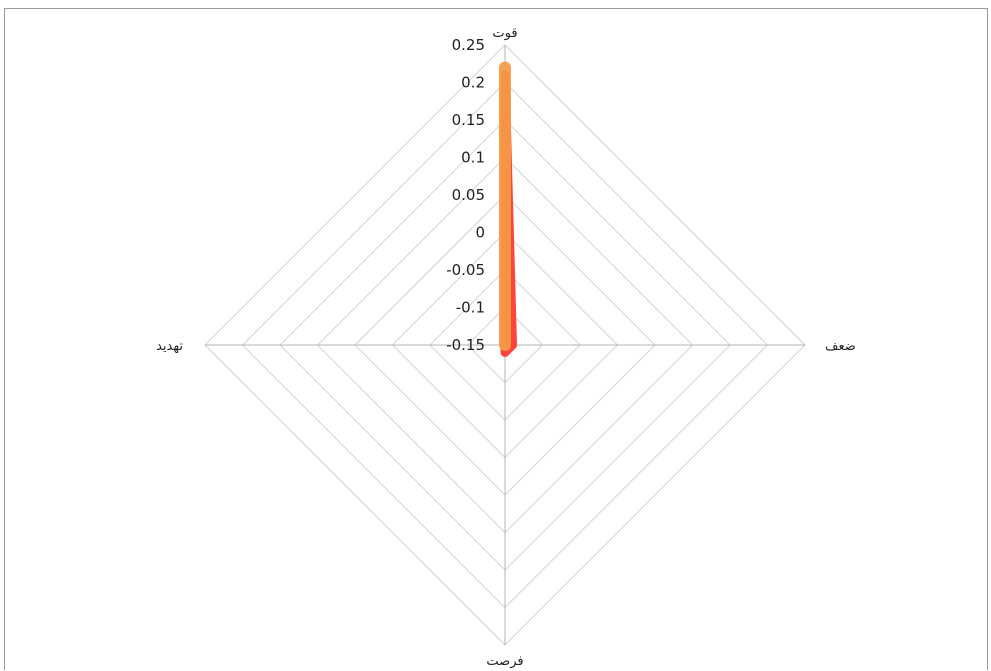 This screenshot has width=991, height=671. I want to click on category-label: ضعف, so click(840, 346).